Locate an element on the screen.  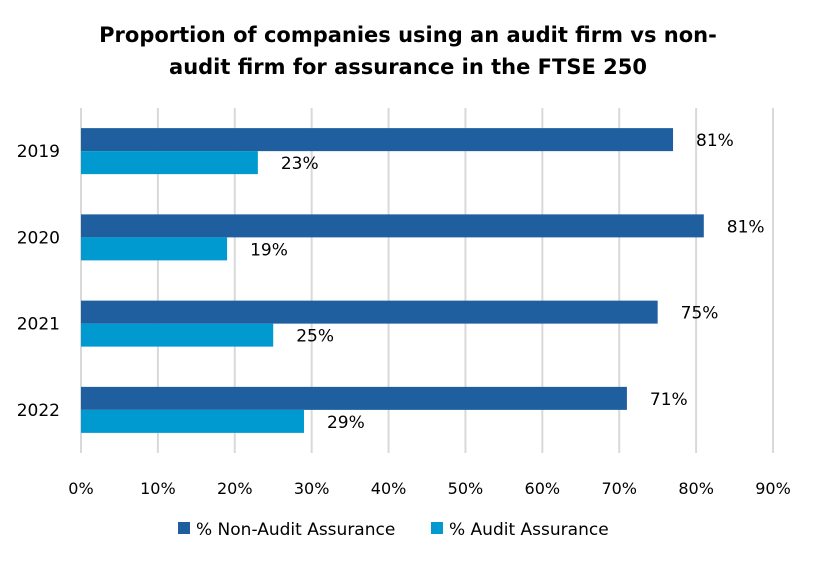
bar-non-audit-2021 is located at coordinates (369, 312).